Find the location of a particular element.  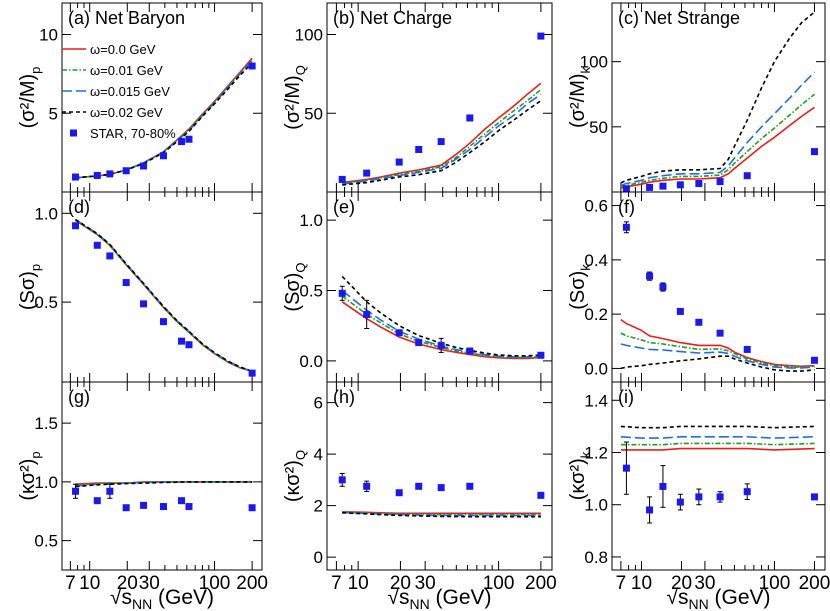

series-line-omega01 is located at coordinates (717, 350).